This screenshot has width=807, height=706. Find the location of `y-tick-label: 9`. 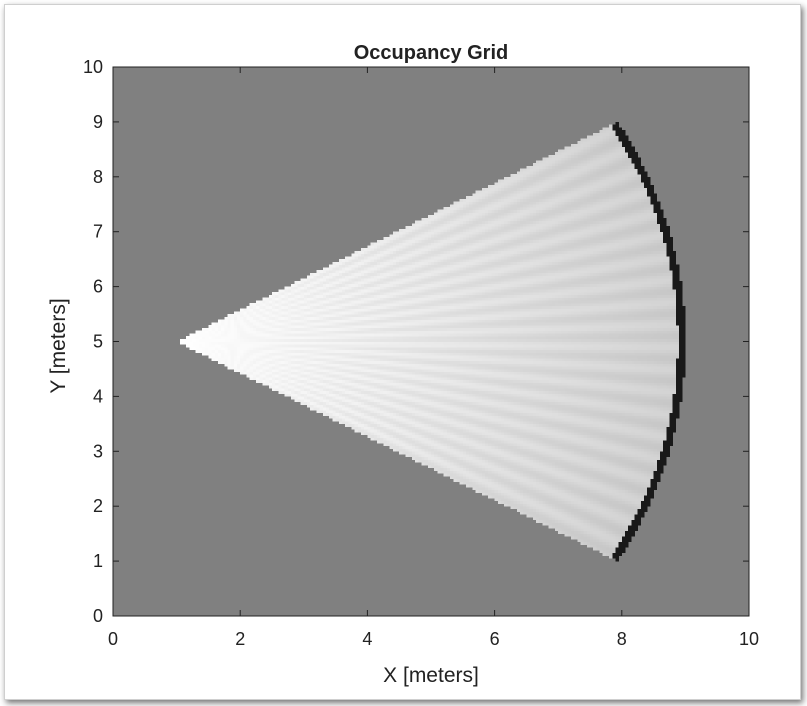

y-tick-label: 9 is located at coordinates (98, 122).